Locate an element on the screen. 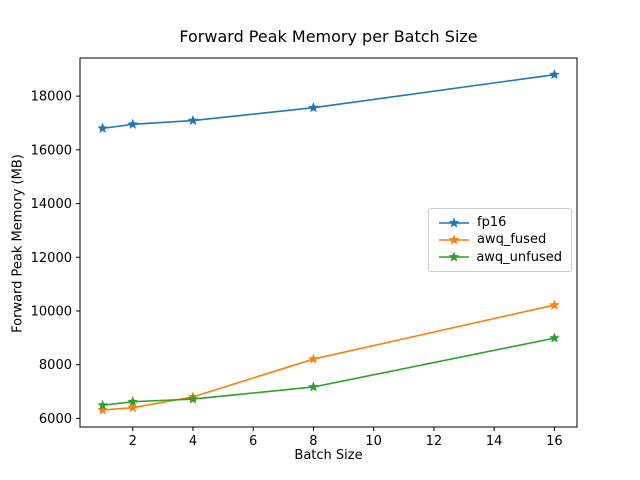  x-tick-label: 4 is located at coordinates (193, 441).